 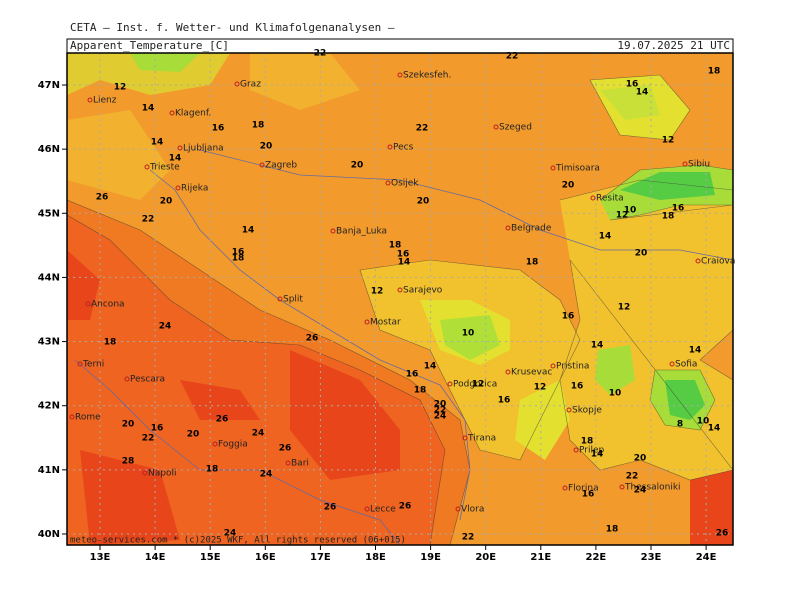 I want to click on city-name: Trieste, so click(x=164, y=168).